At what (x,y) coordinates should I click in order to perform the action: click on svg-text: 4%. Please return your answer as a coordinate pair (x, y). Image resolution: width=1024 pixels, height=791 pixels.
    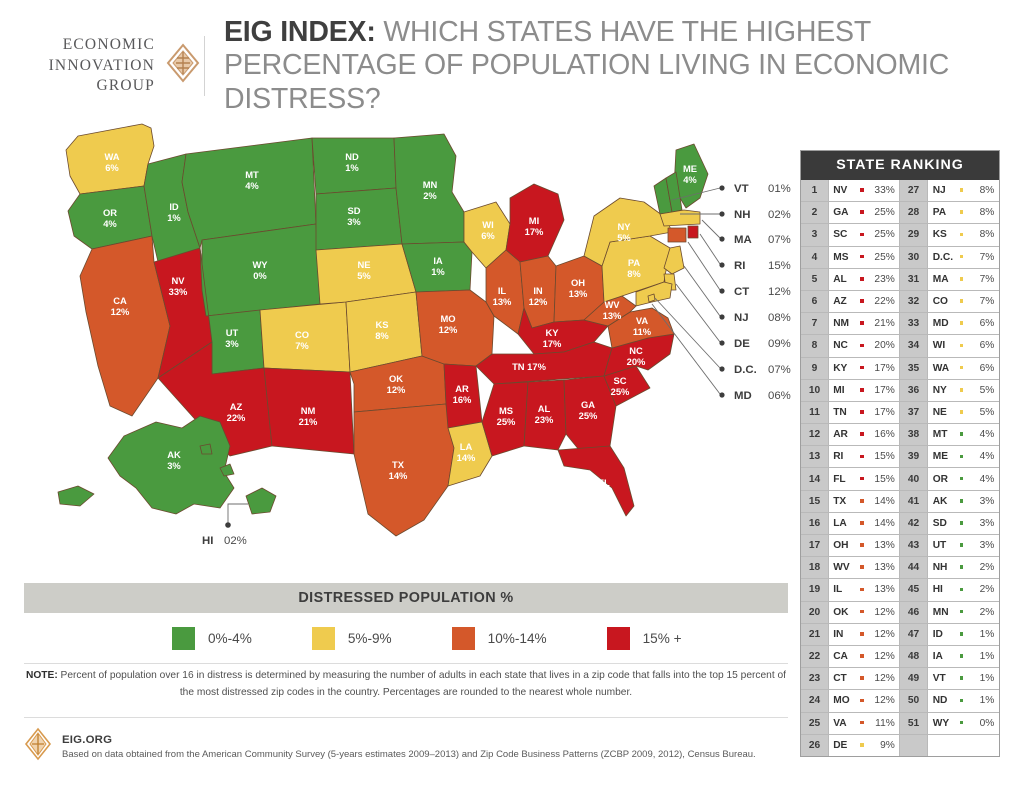
    Looking at the image, I should click on (252, 185).